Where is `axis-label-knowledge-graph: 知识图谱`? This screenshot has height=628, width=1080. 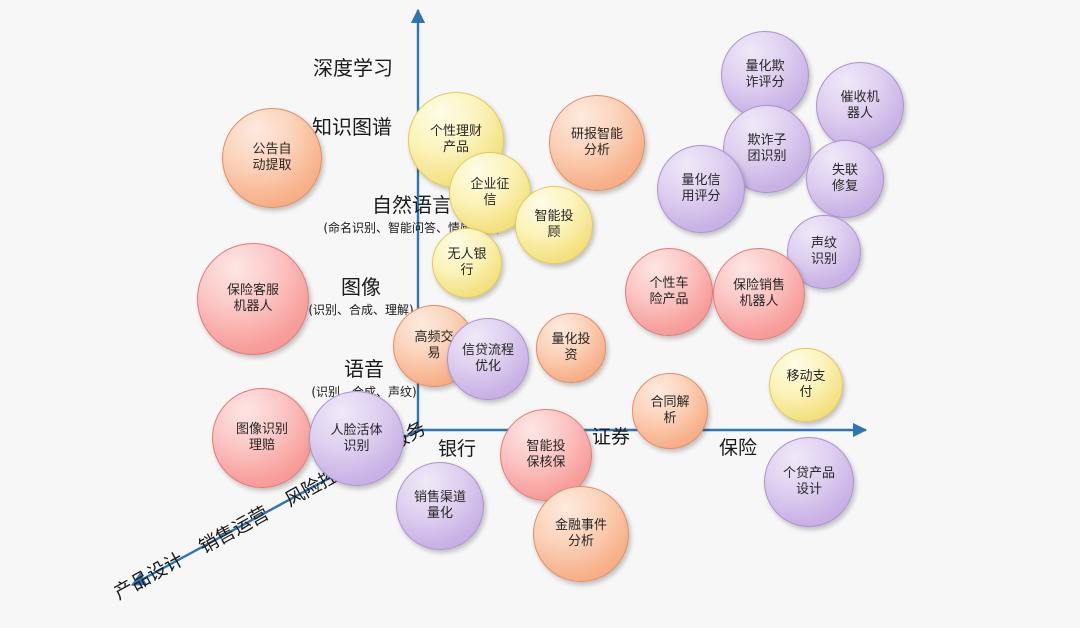
axis-label-knowledge-graph: 知识图谱 is located at coordinates (352, 125).